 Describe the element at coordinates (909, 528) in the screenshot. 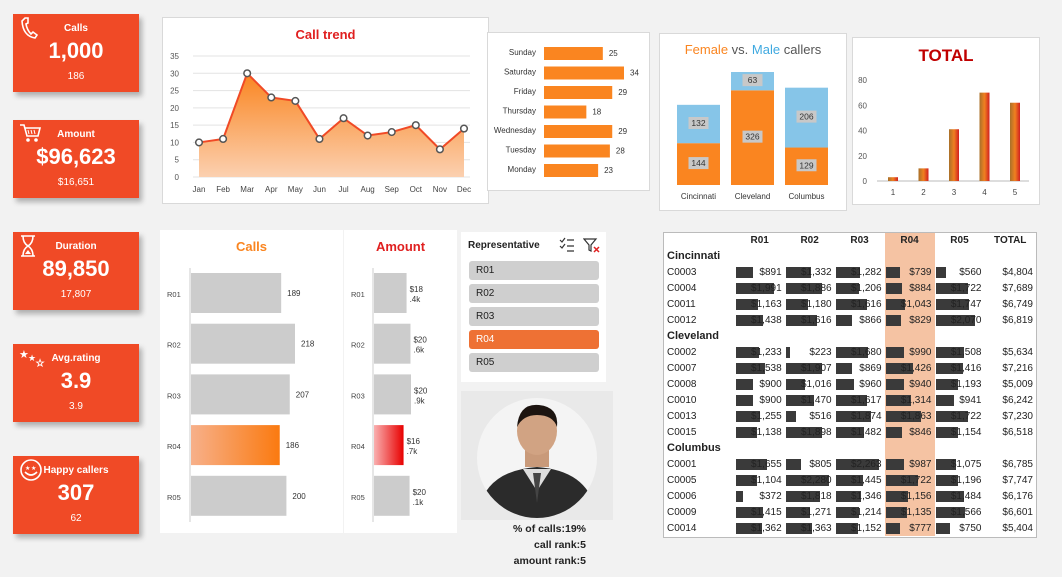

I see `matrix-value-cell: $777` at that location.